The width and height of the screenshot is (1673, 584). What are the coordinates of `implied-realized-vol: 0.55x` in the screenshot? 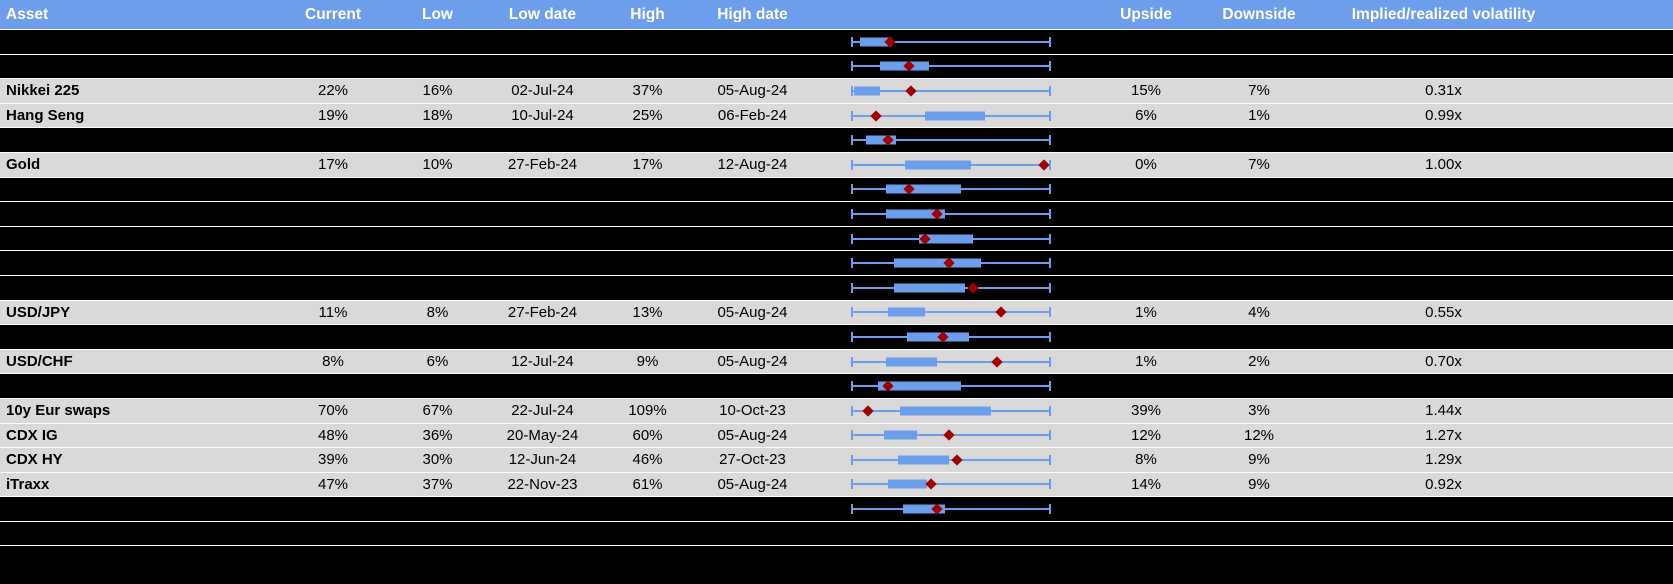 It's located at (1443, 312).